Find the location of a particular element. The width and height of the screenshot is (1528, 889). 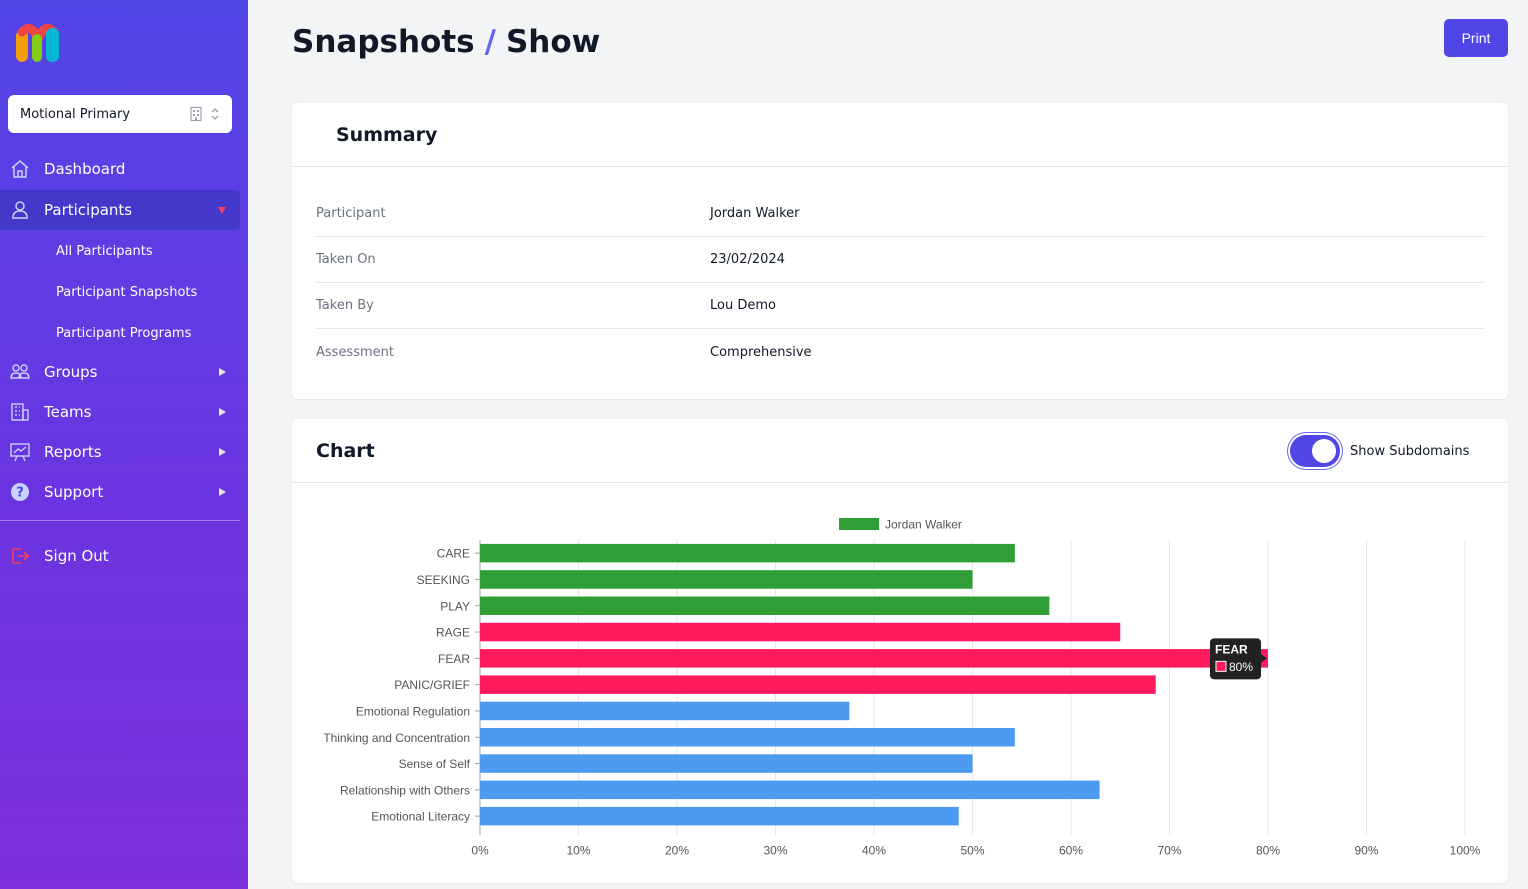

y-tick-label: Emotional Literacy is located at coordinates (420, 817).